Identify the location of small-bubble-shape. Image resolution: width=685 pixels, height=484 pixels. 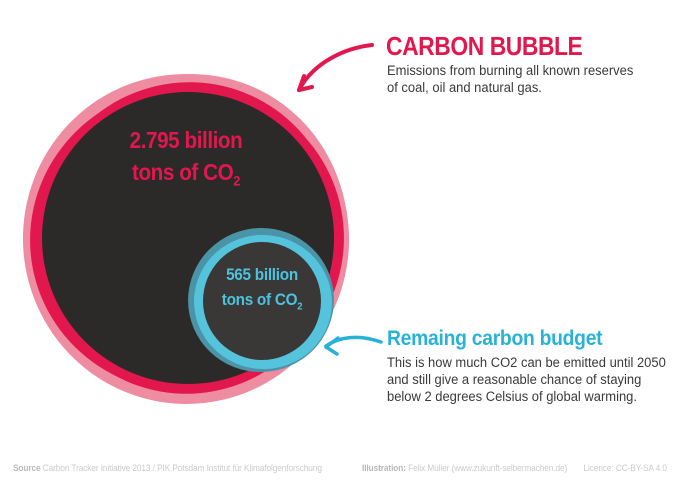
(261, 300).